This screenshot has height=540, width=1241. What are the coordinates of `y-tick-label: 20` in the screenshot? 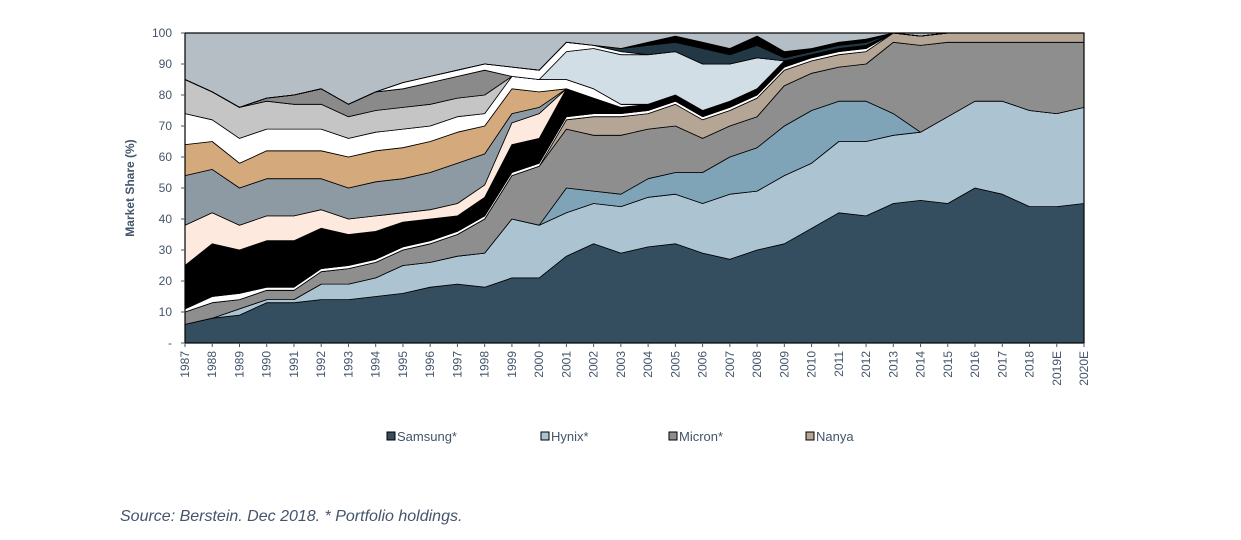 It's located at (166, 281).